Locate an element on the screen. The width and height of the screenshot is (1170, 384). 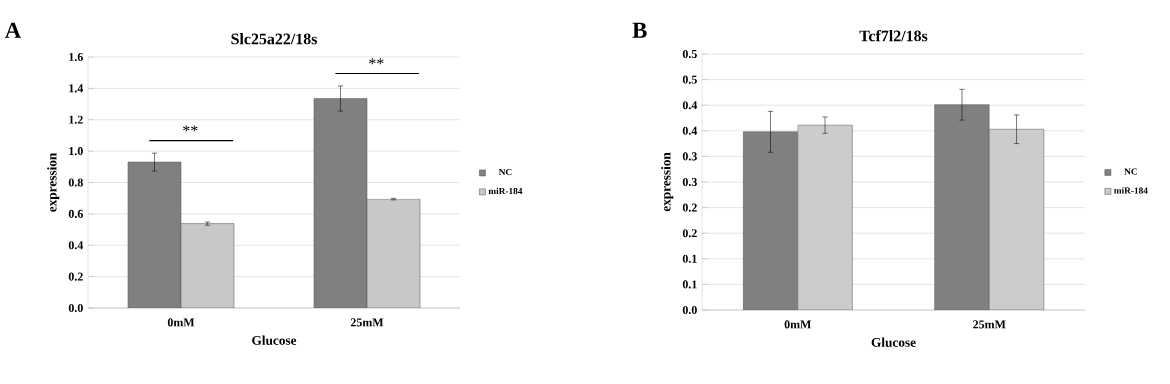
text: B is located at coordinates (639, 30).